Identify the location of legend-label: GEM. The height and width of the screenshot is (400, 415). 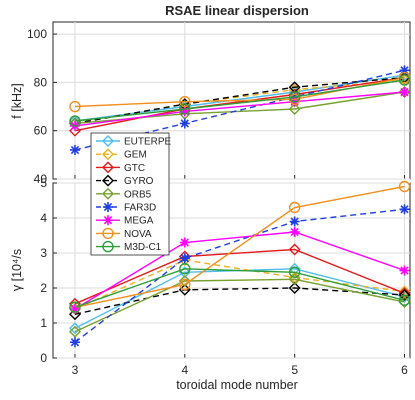
(135, 155).